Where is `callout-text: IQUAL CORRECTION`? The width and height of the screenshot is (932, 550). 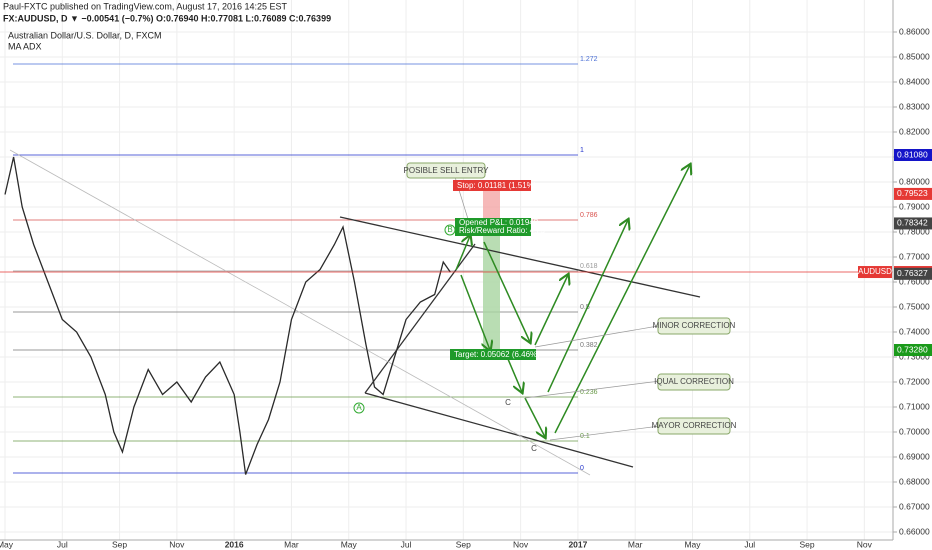
callout-text: IQUAL CORRECTION is located at coordinates (694, 381).